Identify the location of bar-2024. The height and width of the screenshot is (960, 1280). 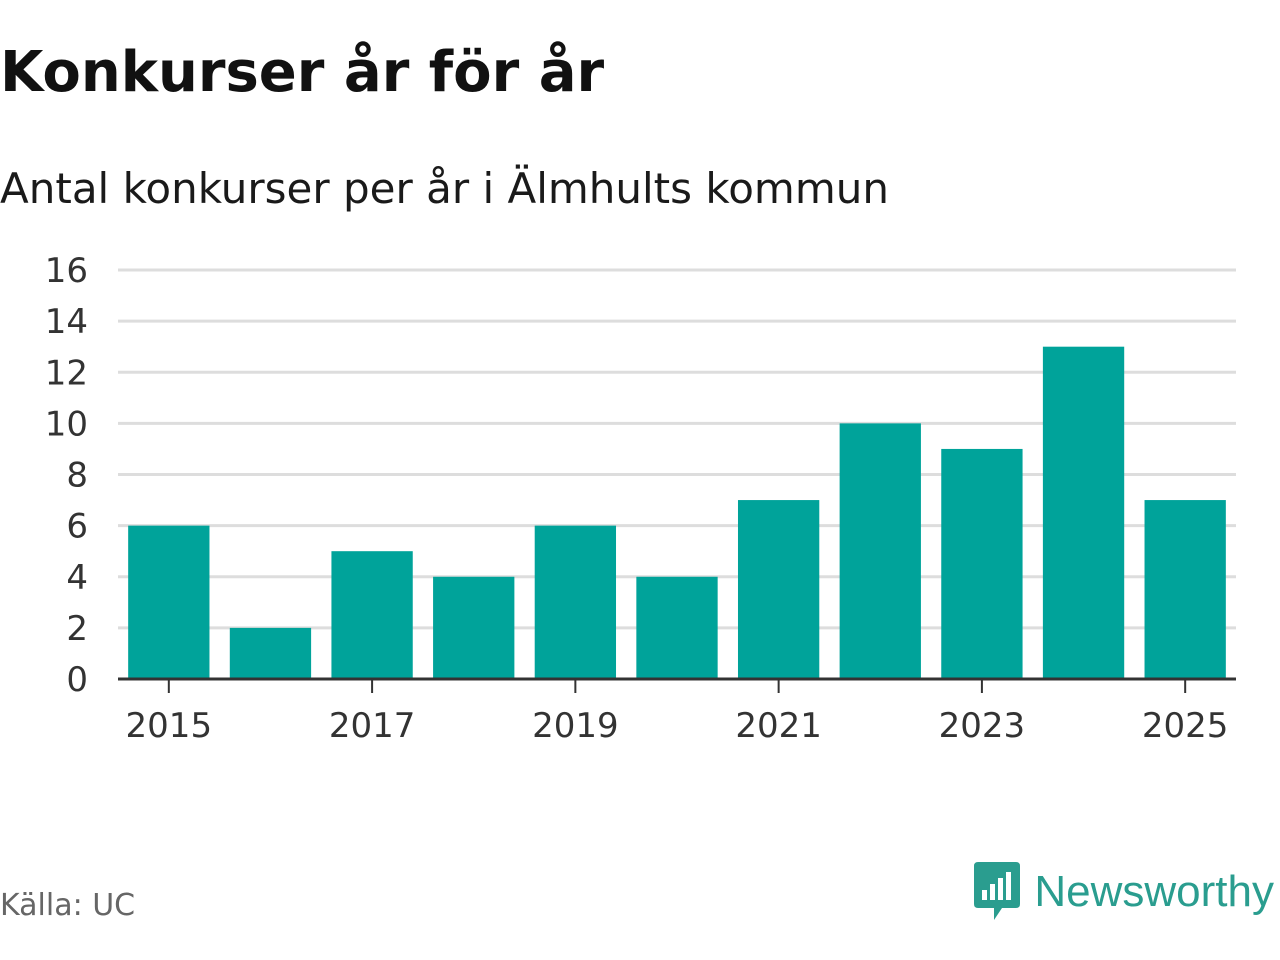
(1083, 512).